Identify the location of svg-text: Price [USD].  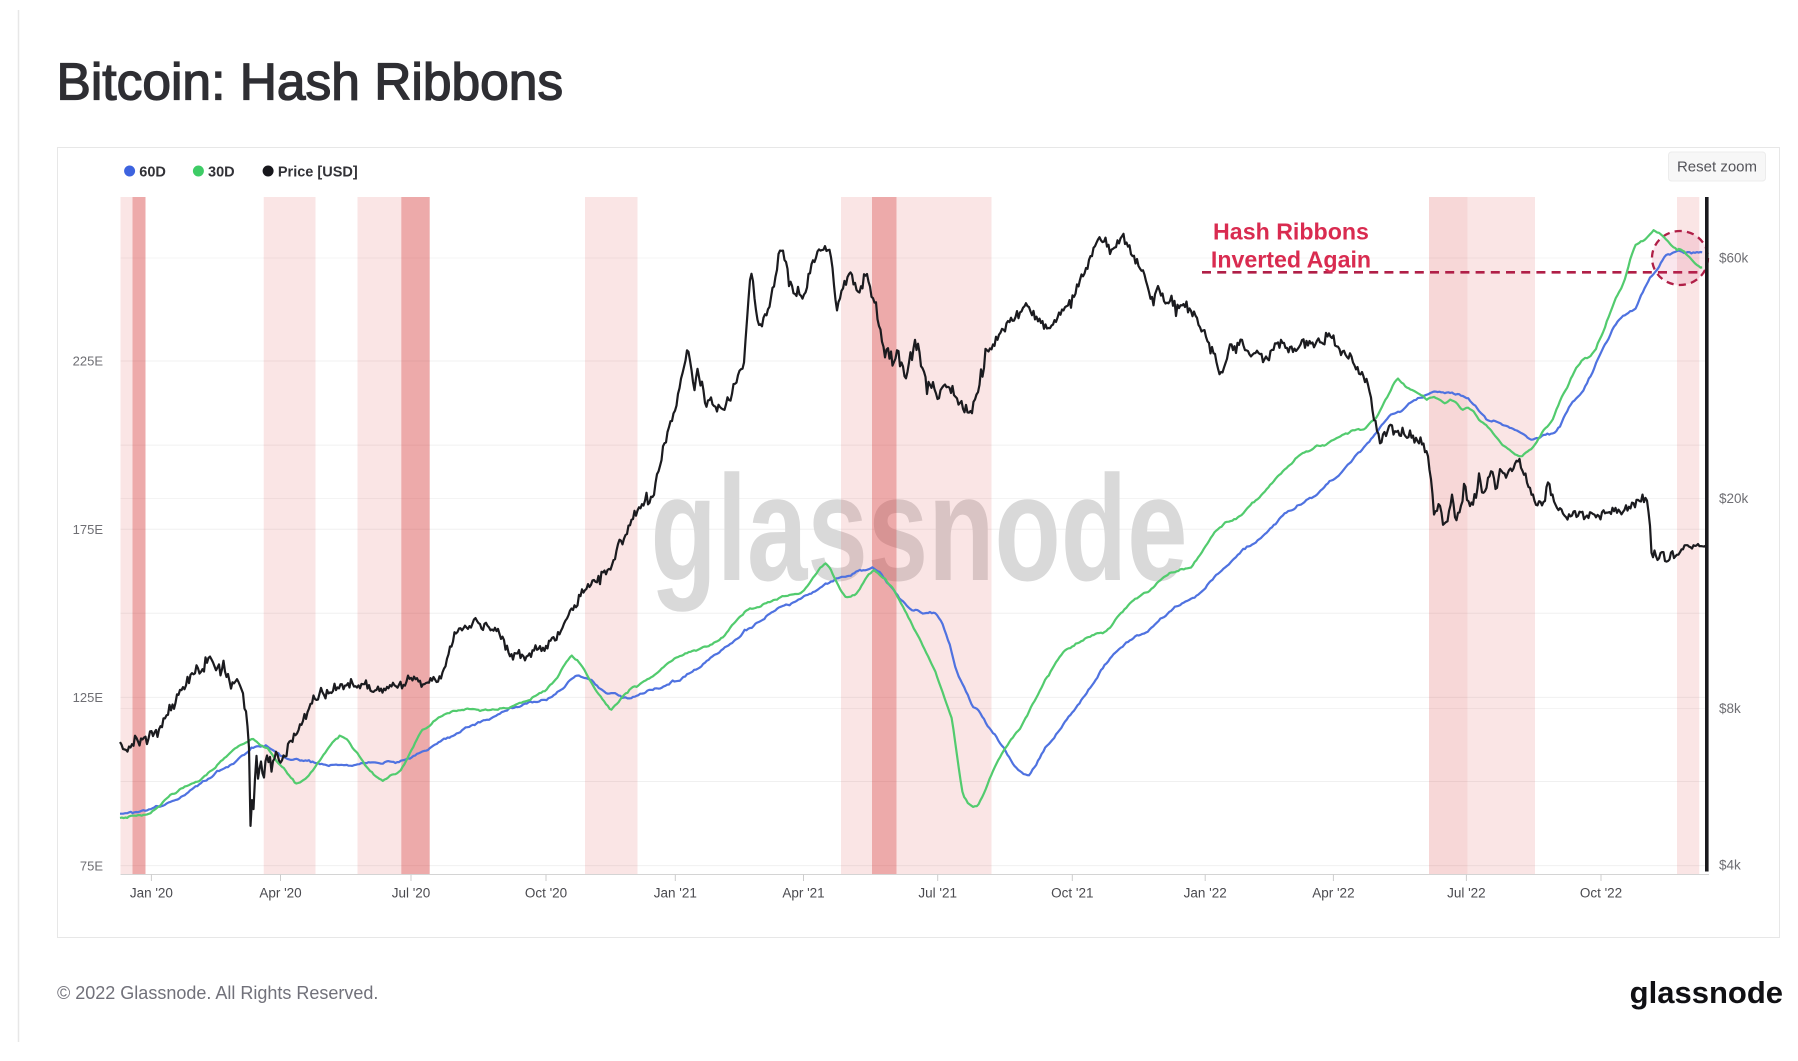
(318, 173).